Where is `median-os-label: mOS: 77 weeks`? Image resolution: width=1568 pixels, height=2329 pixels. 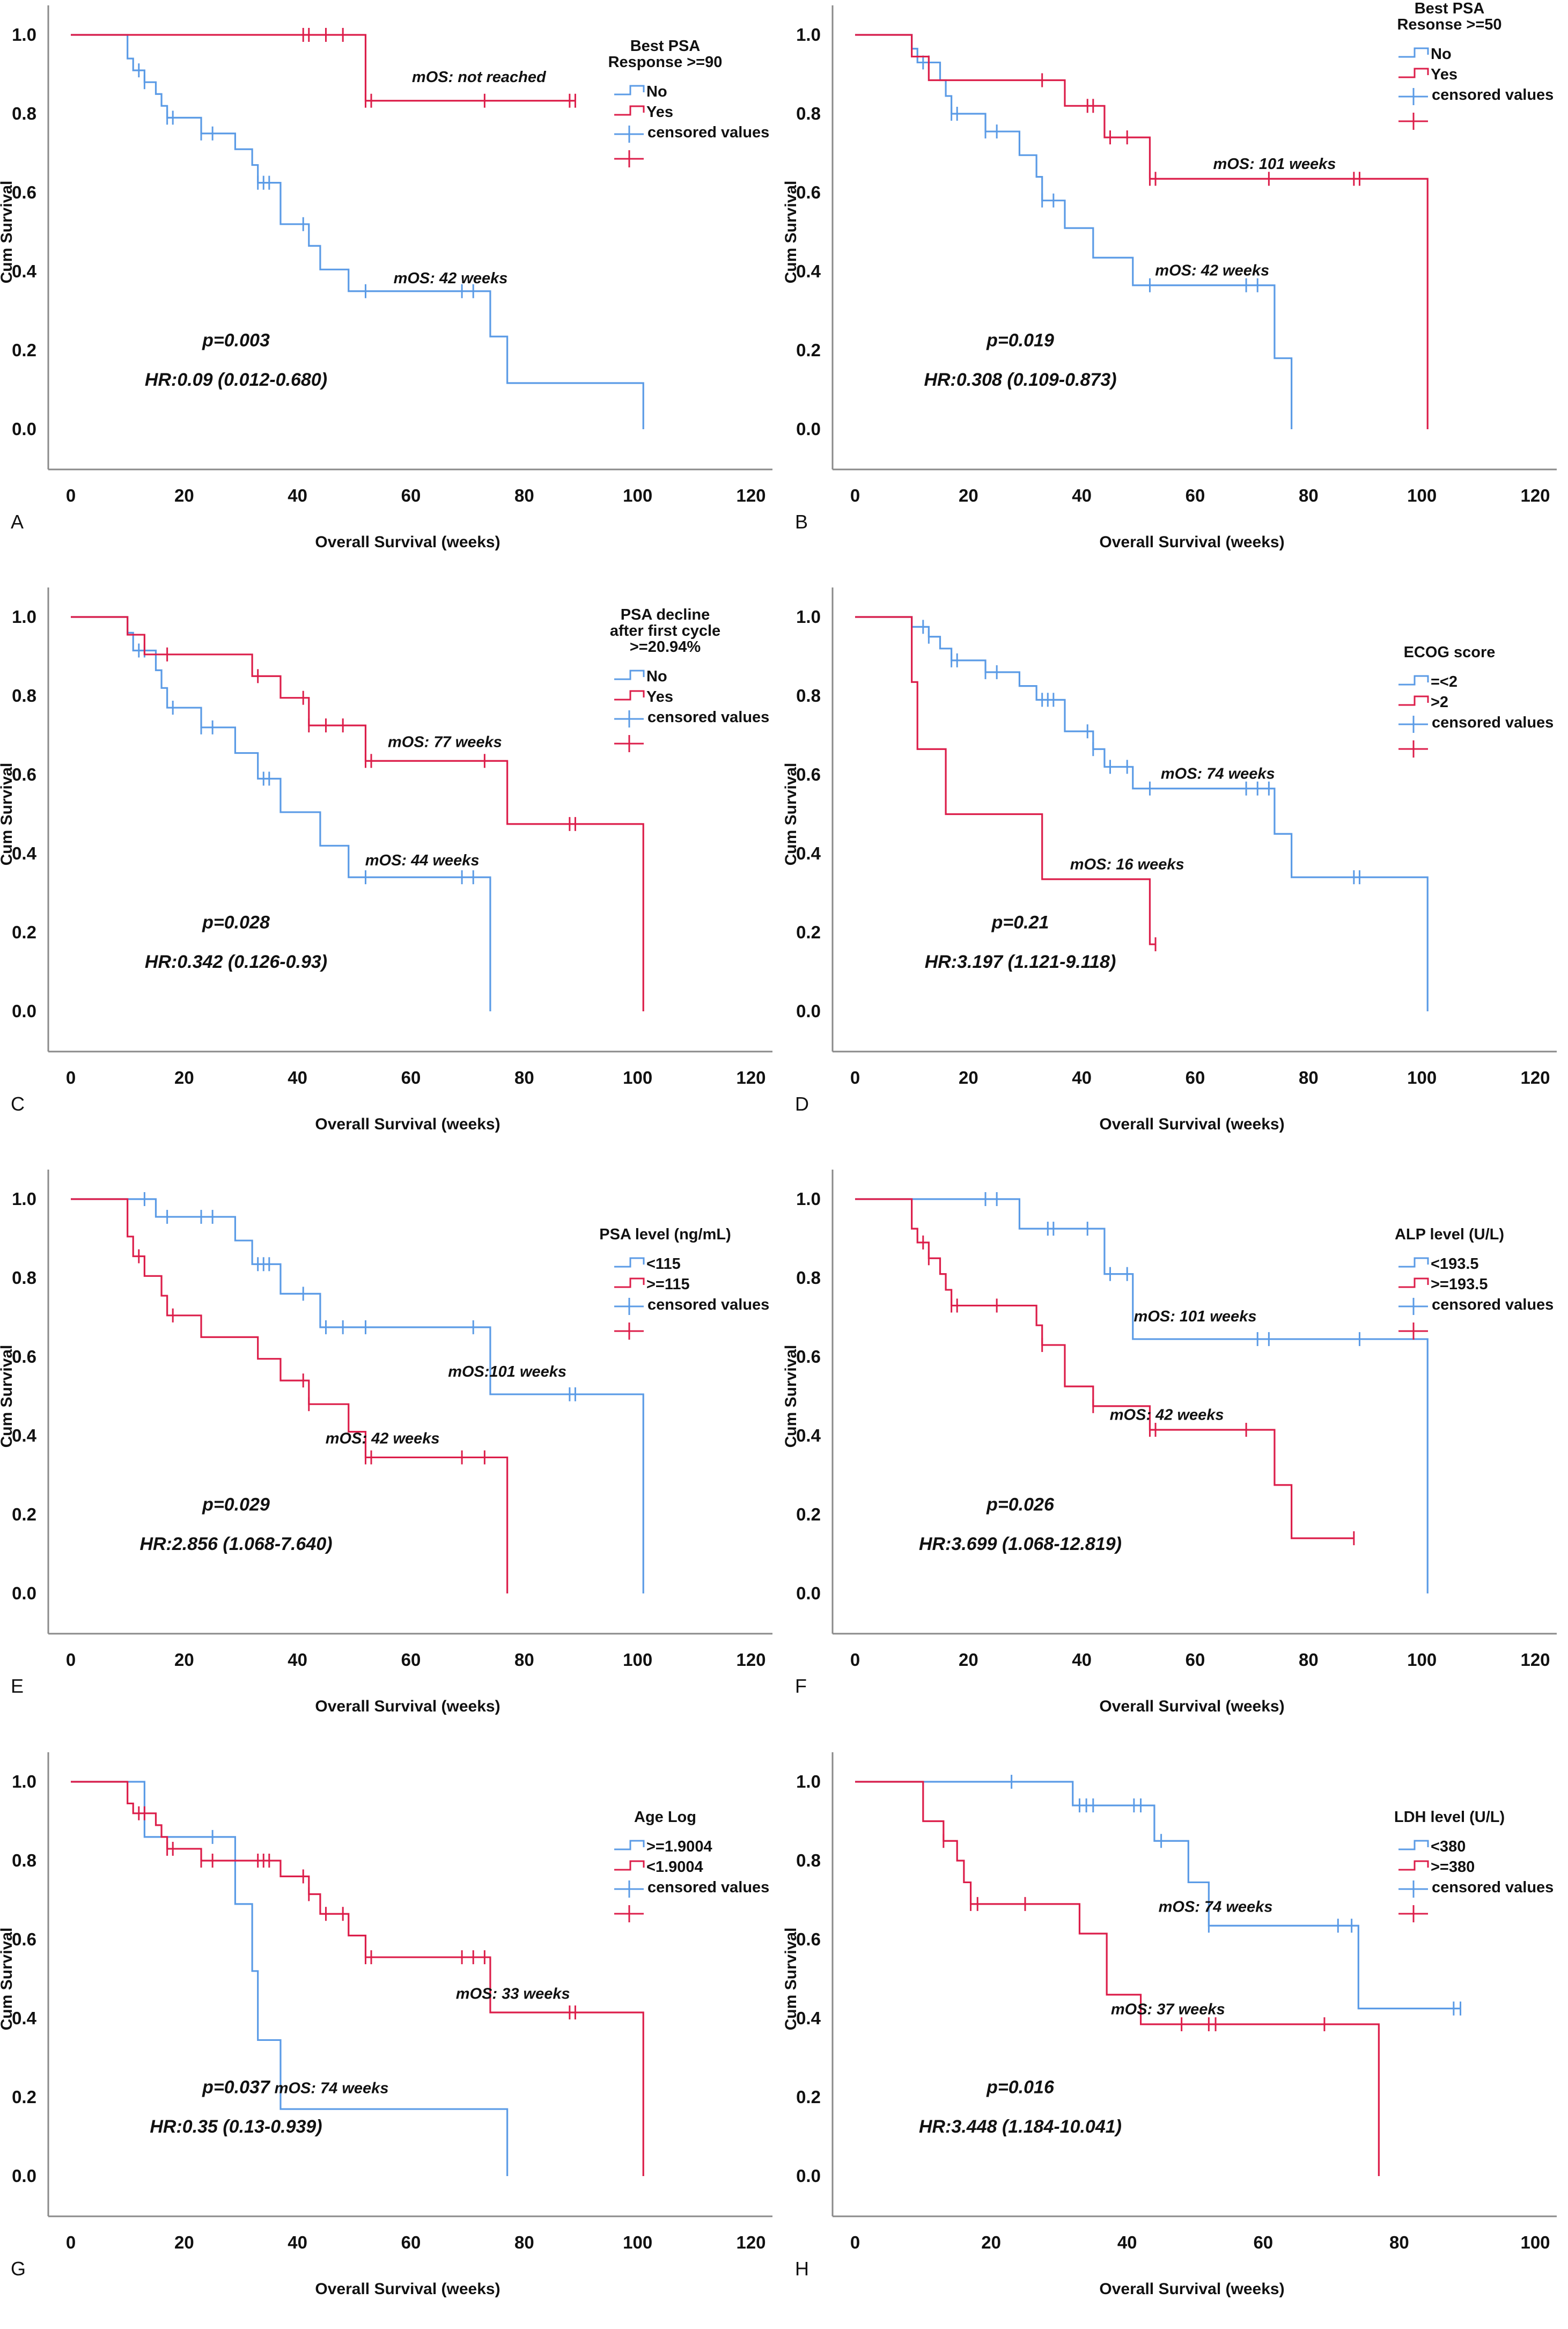
median-os-label: mOS: 77 weeks is located at coordinates (445, 742).